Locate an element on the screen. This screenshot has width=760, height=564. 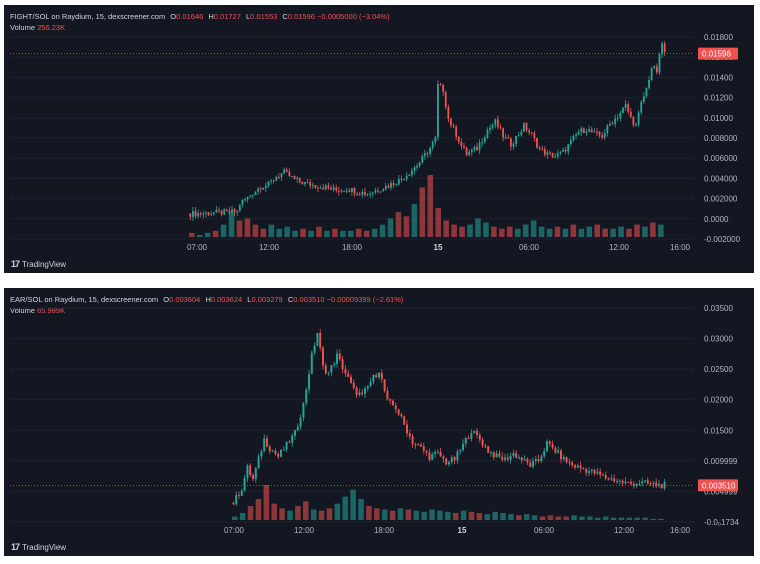
symbol-title: EAR/SOL on Raydium, 15, dexscreener.com is located at coordinates (84, 299).